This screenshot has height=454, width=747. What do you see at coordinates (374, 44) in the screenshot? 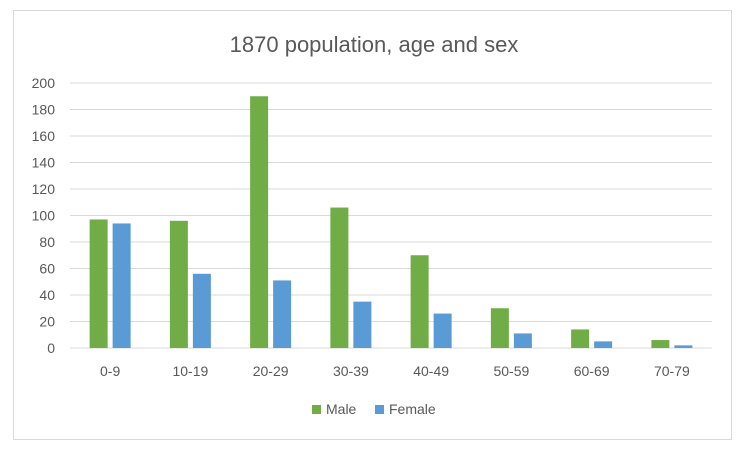
I see `chart-title: 1870 population, age and sex` at bounding box center [374, 44].